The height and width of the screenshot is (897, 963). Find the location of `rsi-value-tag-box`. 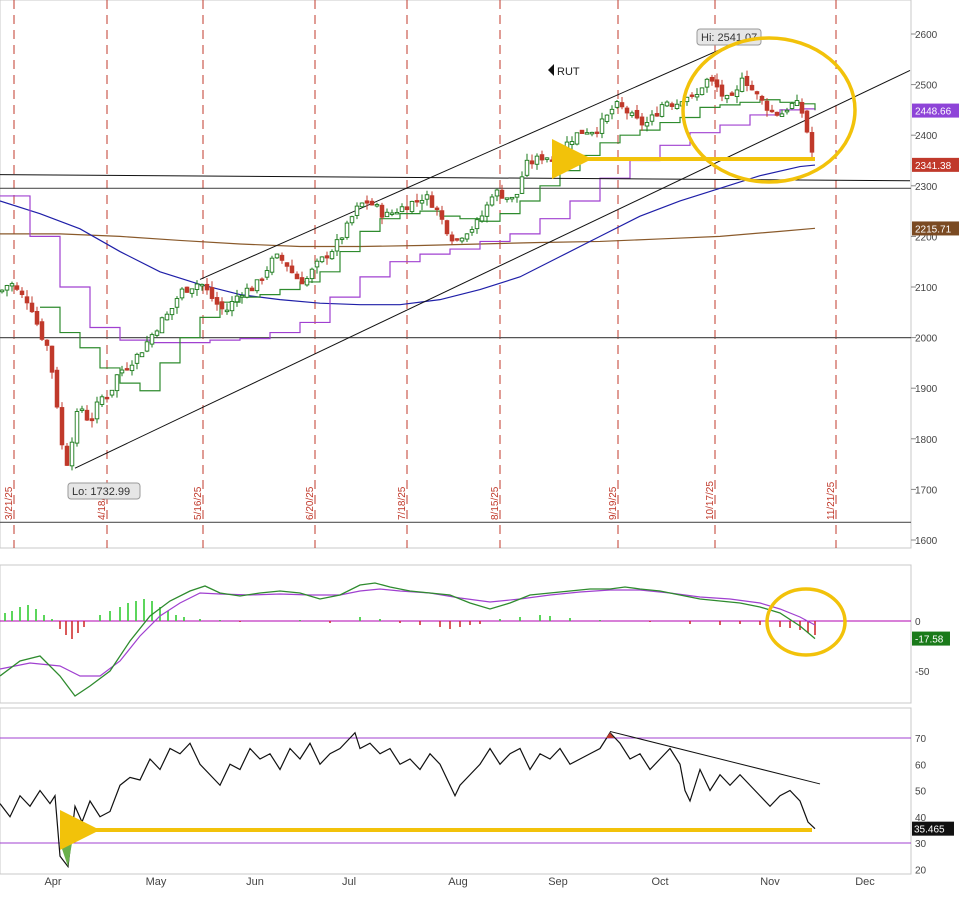

rsi-value-tag-box is located at coordinates (933, 828).